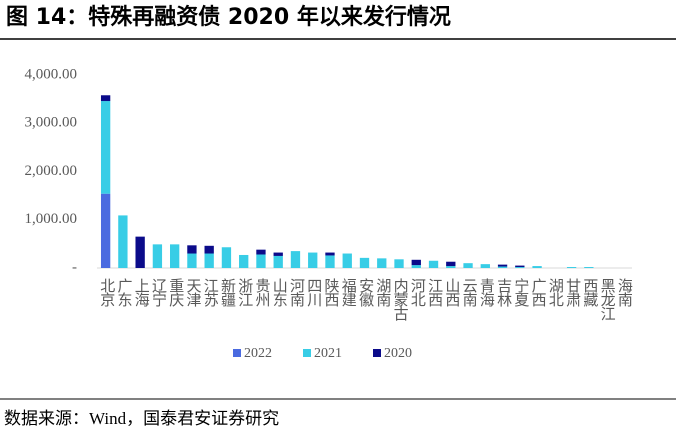 The height and width of the screenshot is (438, 676). I want to click on x-tick-label: 四川, so click(313, 292).